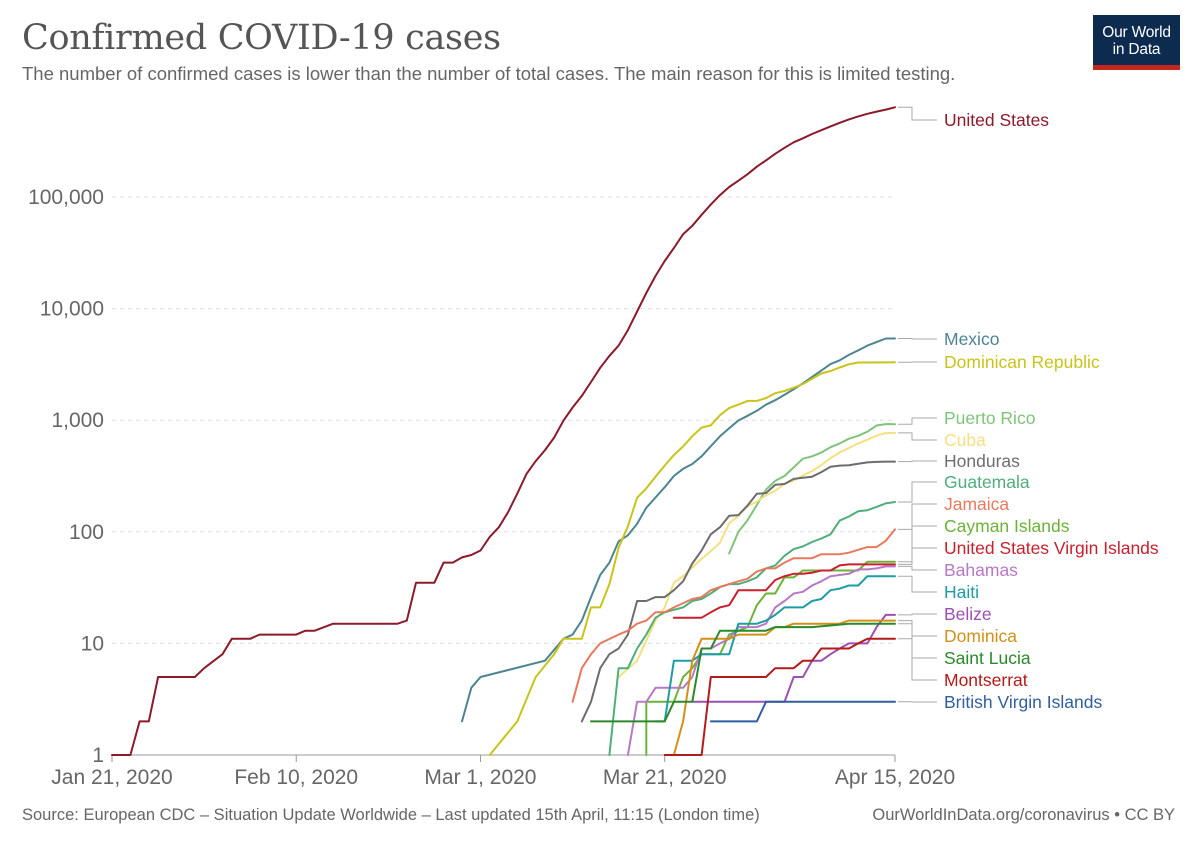 This screenshot has height=847, width=1200. Describe the element at coordinates (1023, 702) in the screenshot. I see `series-label-british-virgin-islands: British Virgin Islands` at that location.